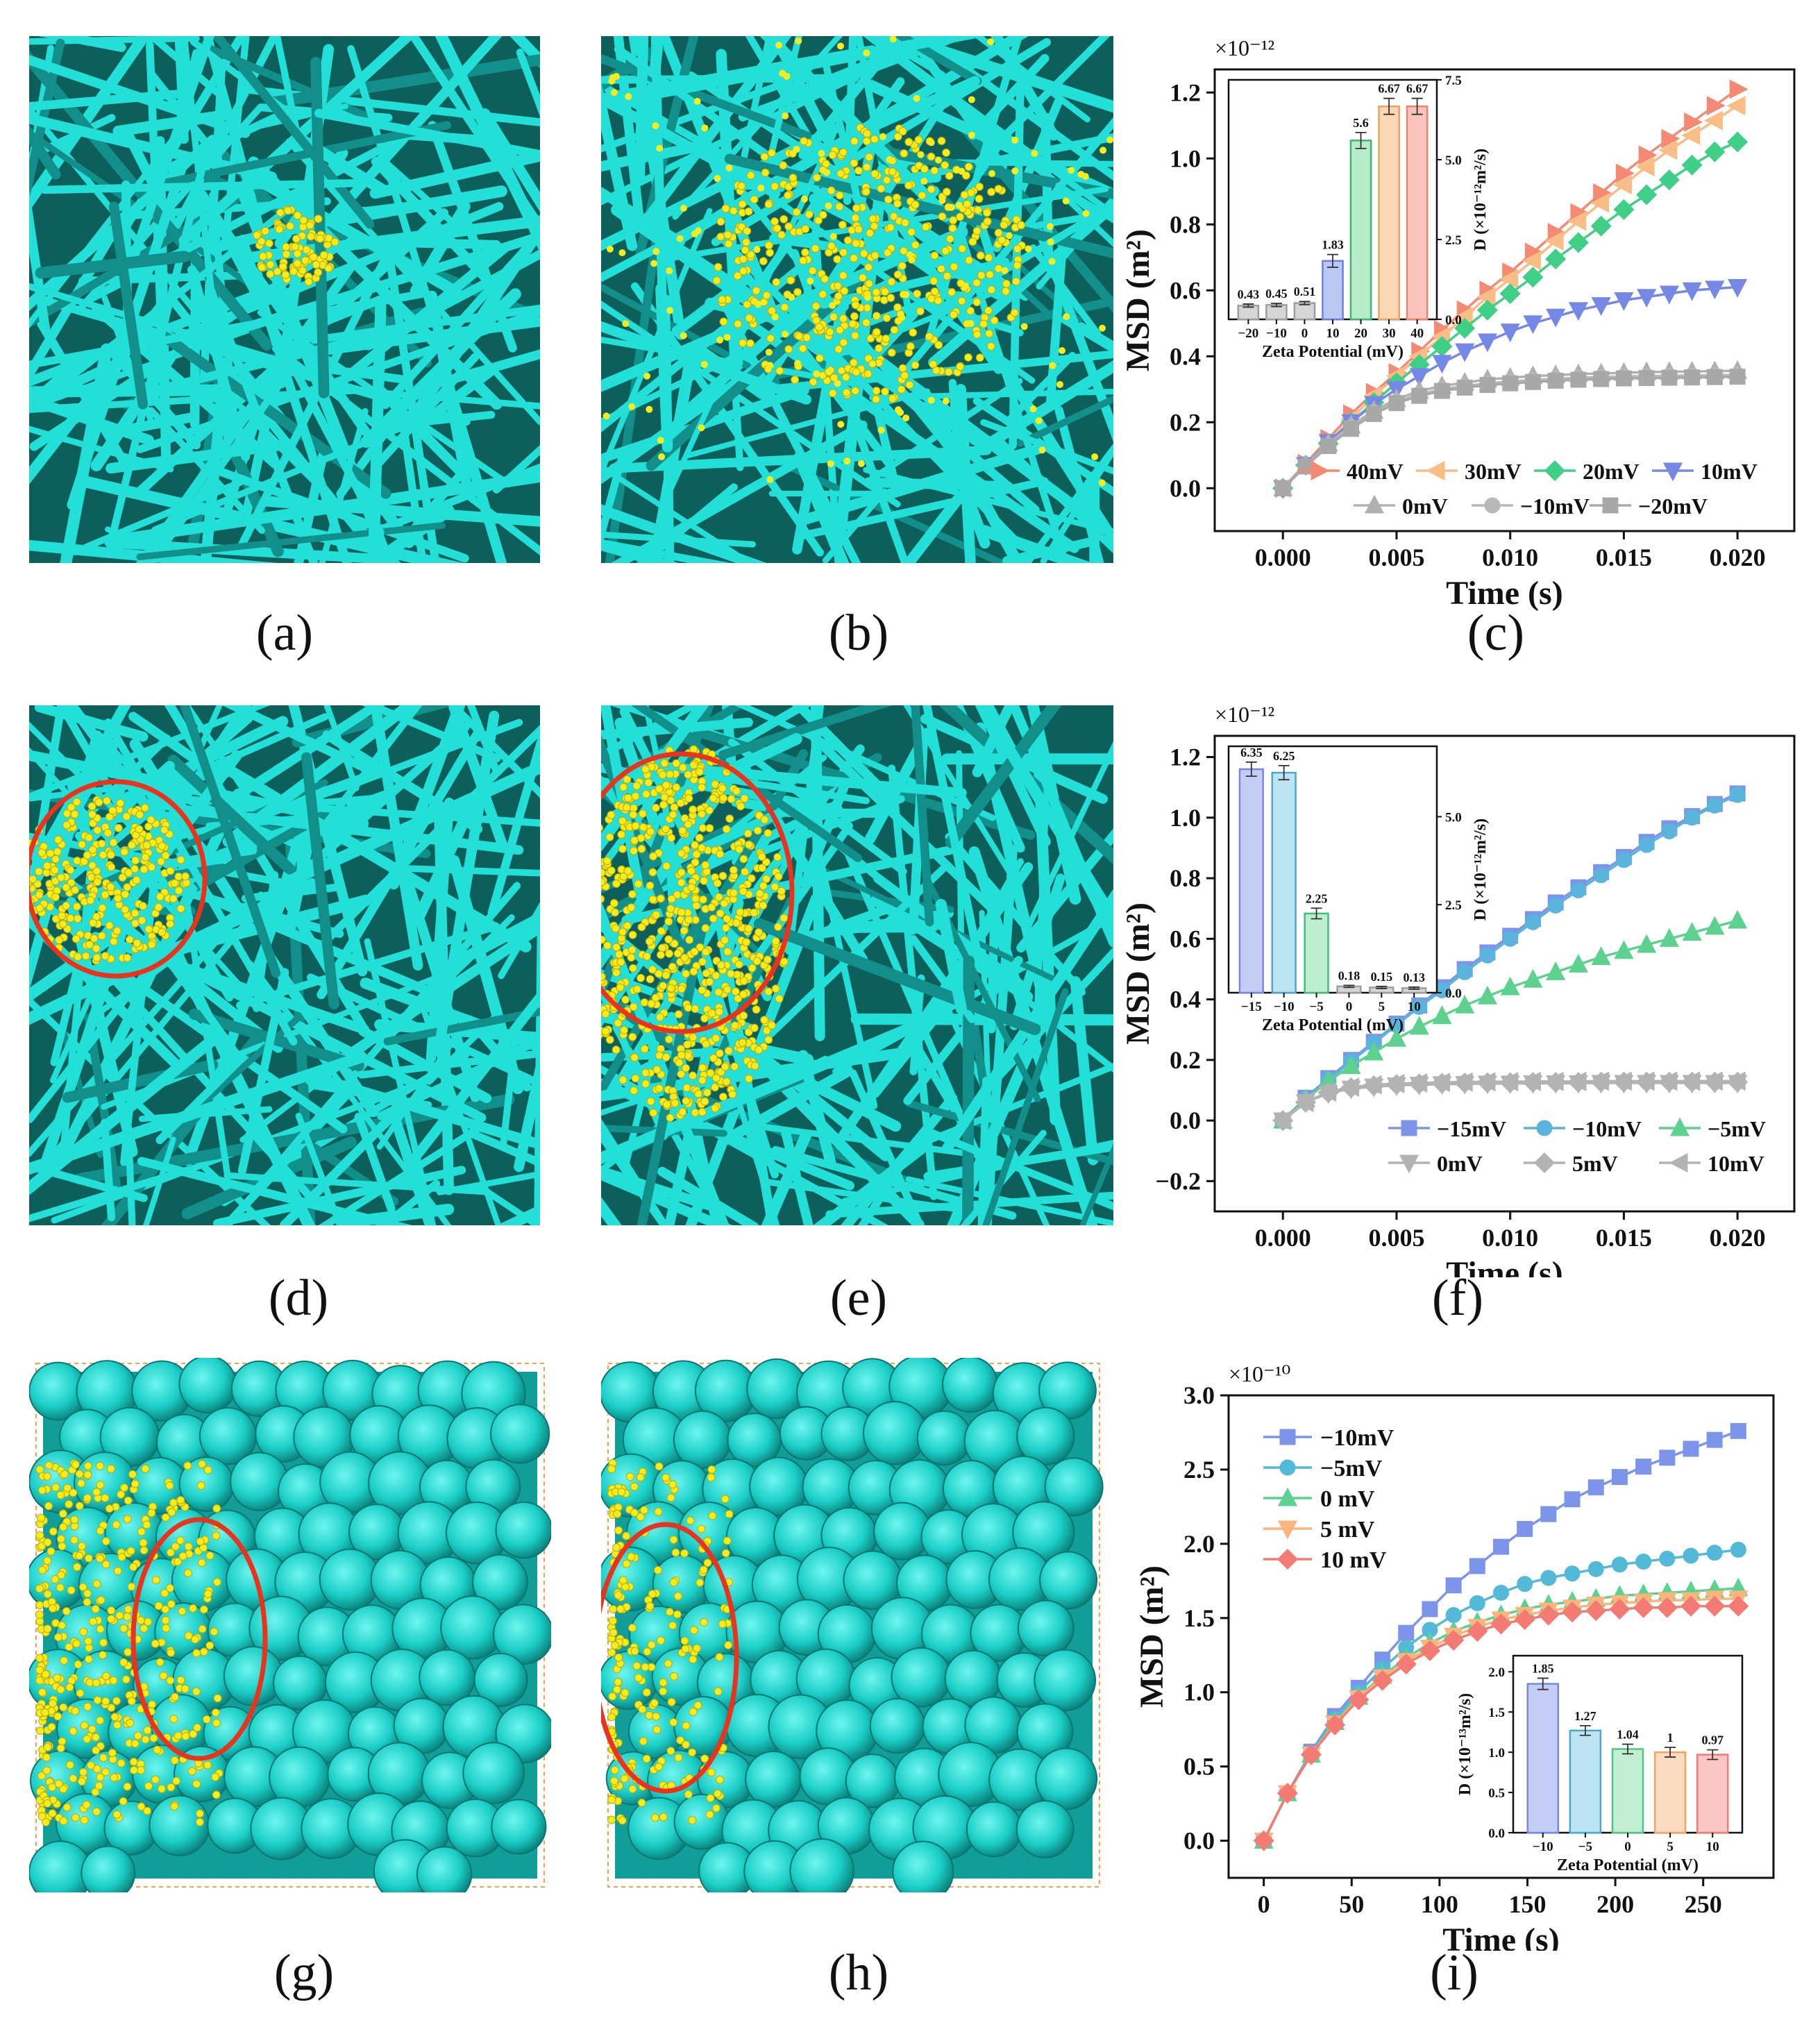 Image resolution: width=1820 pixels, height=2025 pixels. Describe the element at coordinates (298, 1298) in the screenshot. I see `panel-label-d: (d)` at that location.